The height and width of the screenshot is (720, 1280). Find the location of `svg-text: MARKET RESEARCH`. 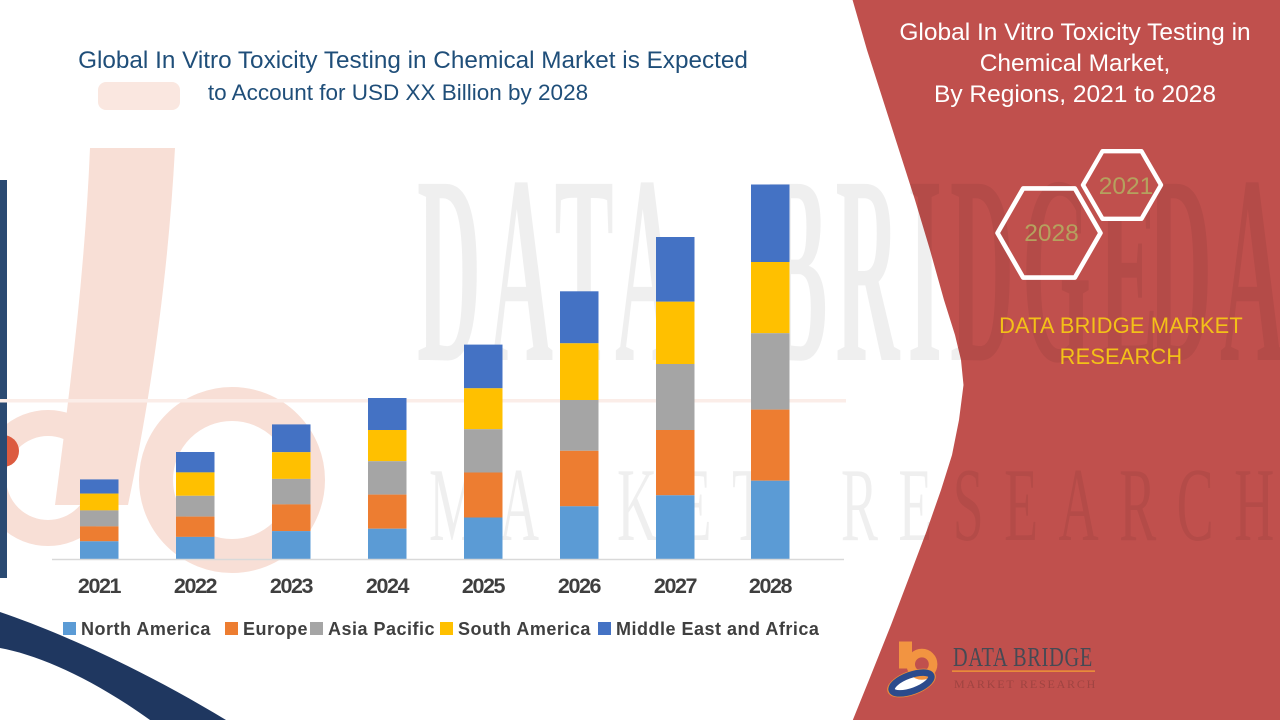

svg-text: MARKET RESEARCH is located at coordinates (854, 506).